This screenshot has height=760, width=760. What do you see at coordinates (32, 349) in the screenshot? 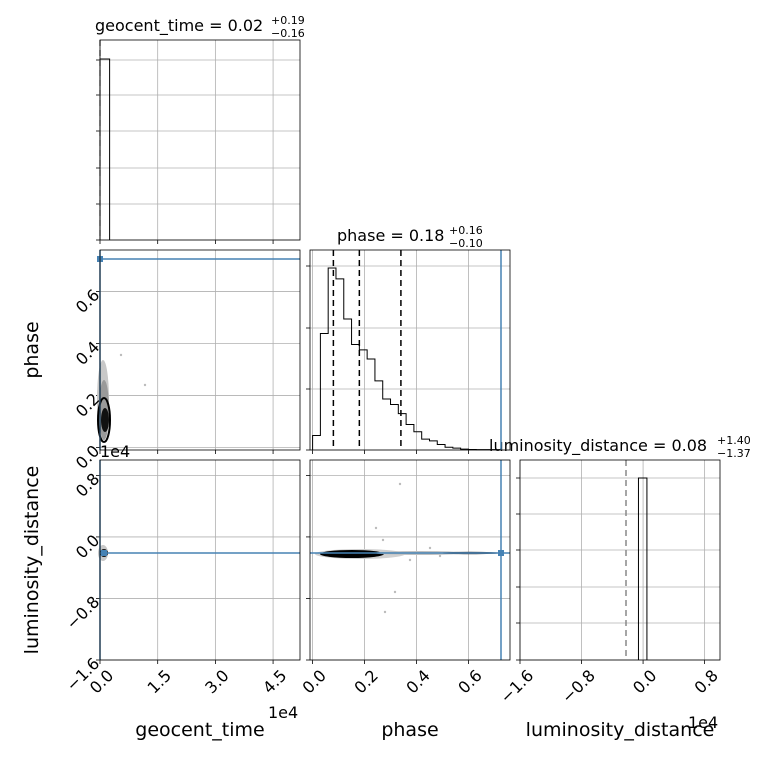
I see `ylabel-phase: phase` at bounding box center [32, 349].